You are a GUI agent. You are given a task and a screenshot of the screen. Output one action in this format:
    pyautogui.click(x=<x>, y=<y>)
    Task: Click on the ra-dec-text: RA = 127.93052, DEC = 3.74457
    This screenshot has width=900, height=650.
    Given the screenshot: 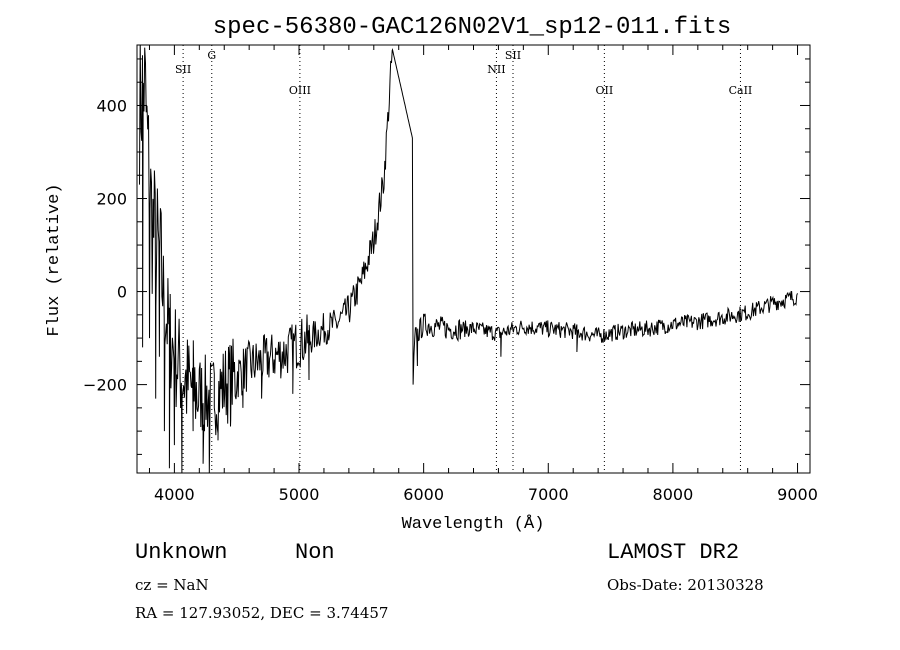 What is the action you would take?
    pyautogui.click(x=262, y=613)
    